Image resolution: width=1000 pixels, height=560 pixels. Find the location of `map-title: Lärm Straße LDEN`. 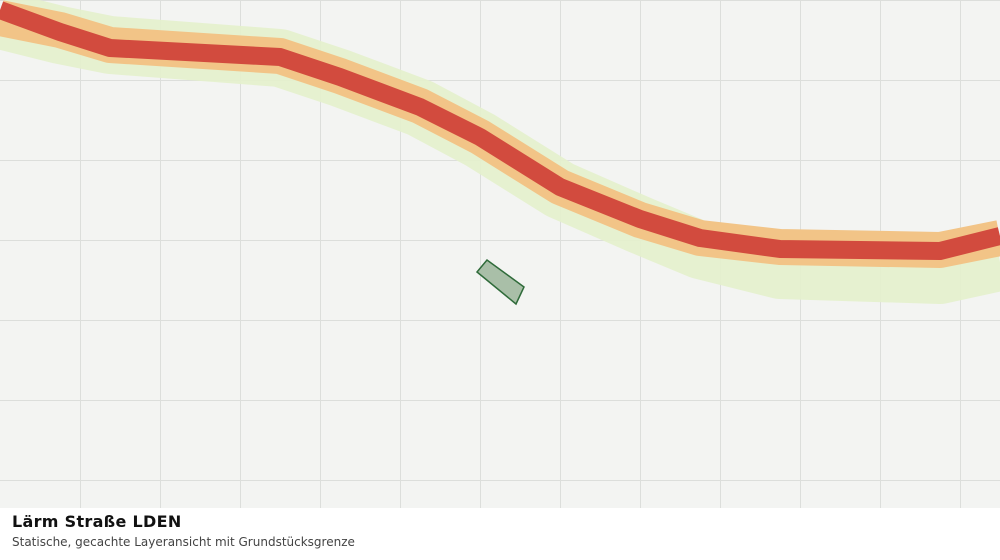

map-title: Lärm Straße LDEN is located at coordinates (97, 521).